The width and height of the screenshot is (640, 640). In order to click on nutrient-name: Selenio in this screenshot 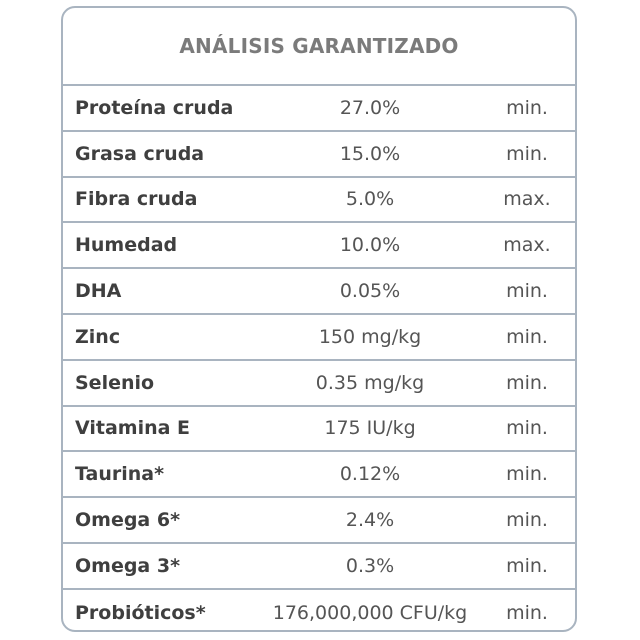, I will do `click(115, 382)`.